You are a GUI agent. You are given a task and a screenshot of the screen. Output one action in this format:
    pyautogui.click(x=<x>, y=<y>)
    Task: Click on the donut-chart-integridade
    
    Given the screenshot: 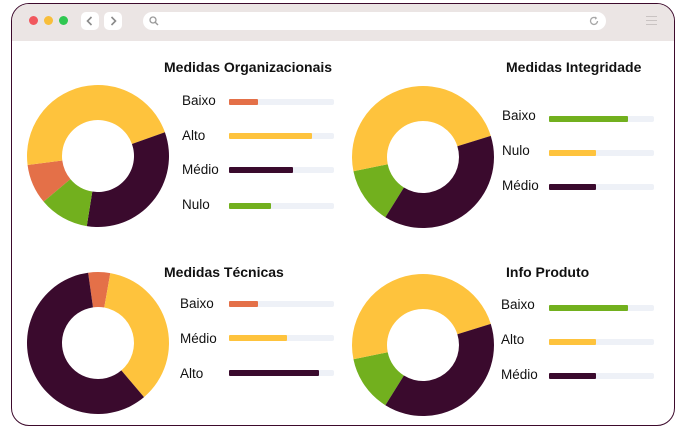 What is the action you would take?
    pyautogui.click(x=423, y=157)
    